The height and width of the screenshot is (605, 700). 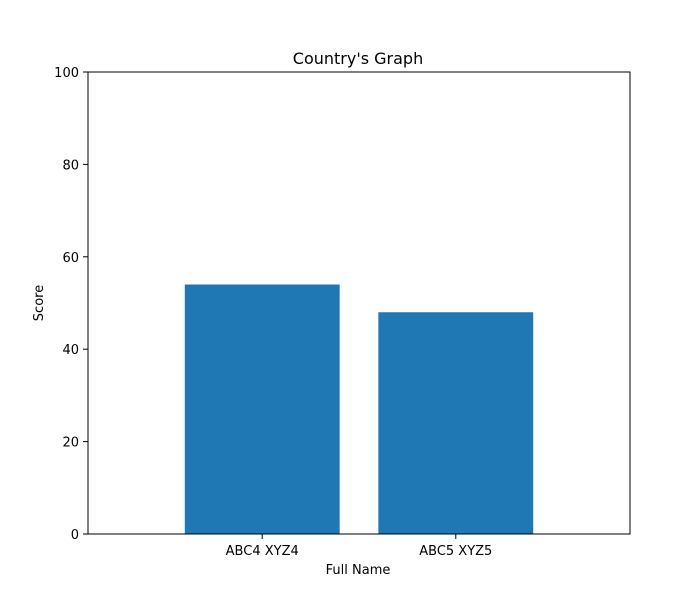 What do you see at coordinates (75, 535) in the screenshot?
I see `y-tick-label: 0` at bounding box center [75, 535].